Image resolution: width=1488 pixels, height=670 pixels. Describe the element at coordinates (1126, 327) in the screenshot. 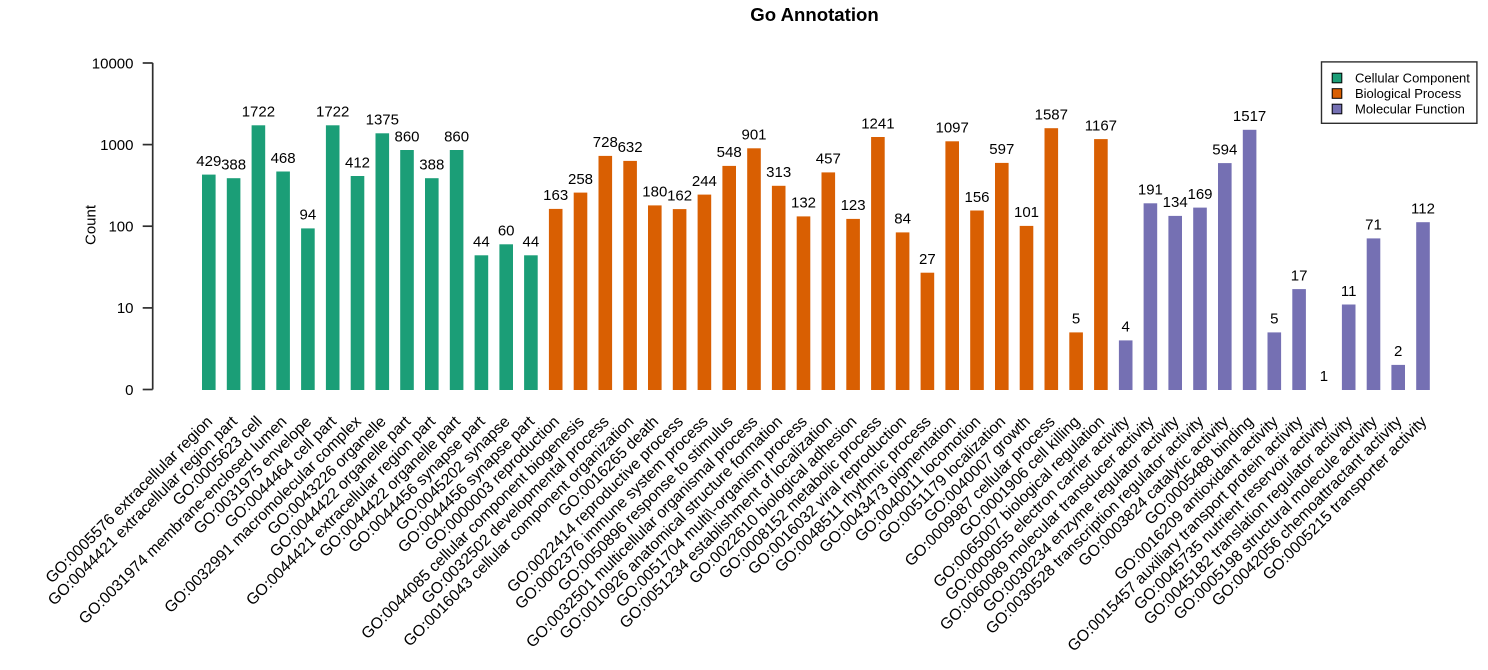

I see `svg-text: 4` at that location.